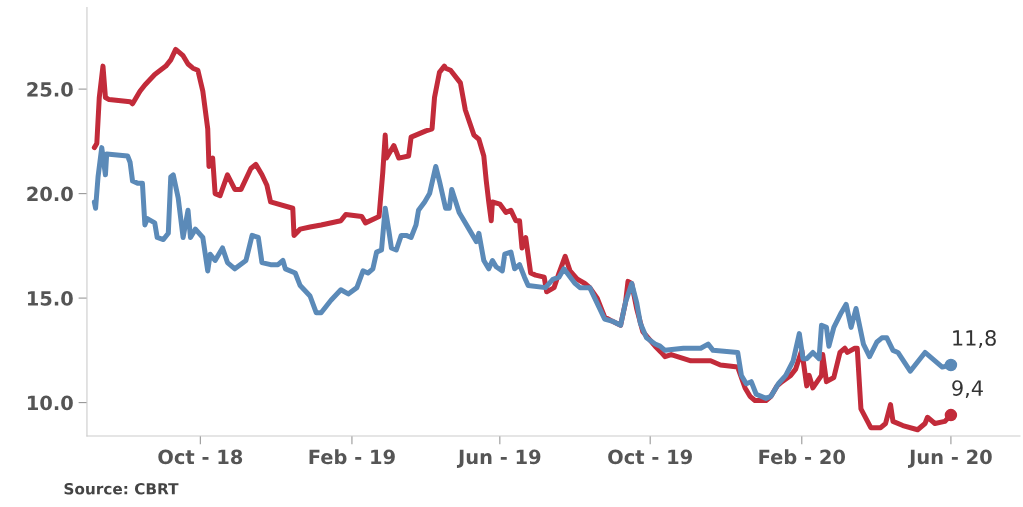 The image size is (1023, 507). I want to click on x-tick-label: Oct - 19, so click(650, 457).